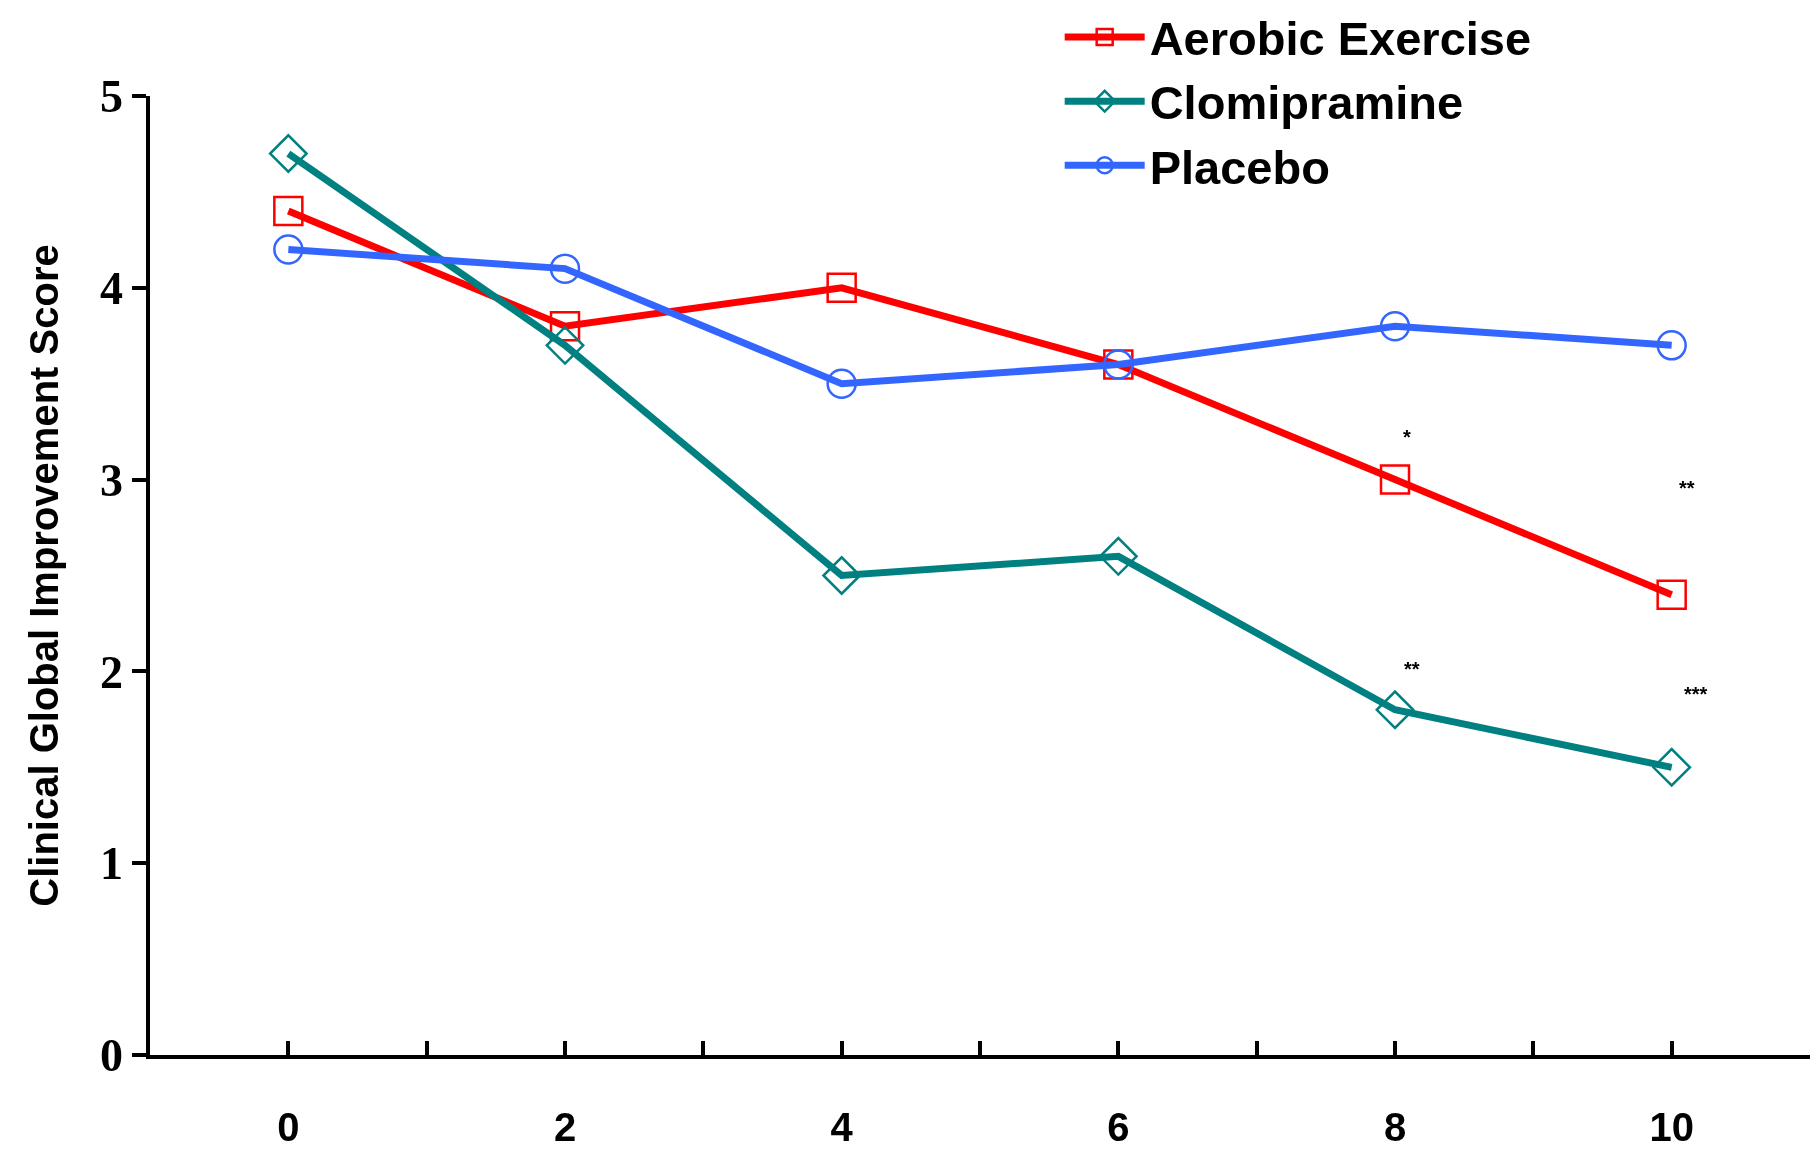 The height and width of the screenshot is (1155, 1814). What do you see at coordinates (112, 288) in the screenshot?
I see `y-tick-label: 4` at bounding box center [112, 288].